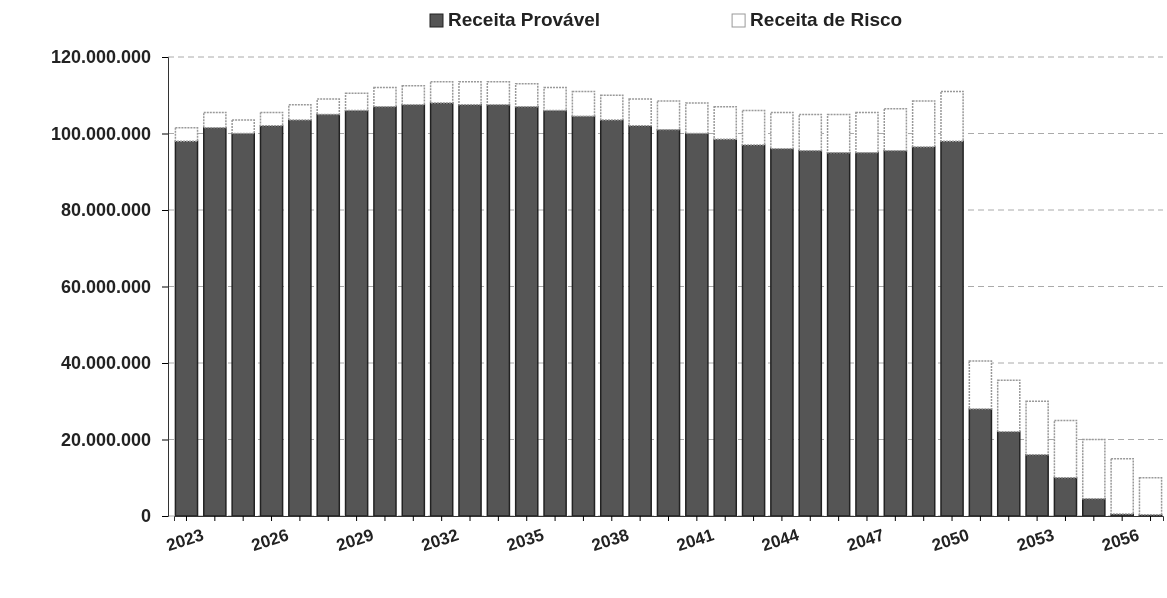  Describe the element at coordinates (100, 57) in the screenshot. I see `y-tick-label: 120.000.000` at that location.